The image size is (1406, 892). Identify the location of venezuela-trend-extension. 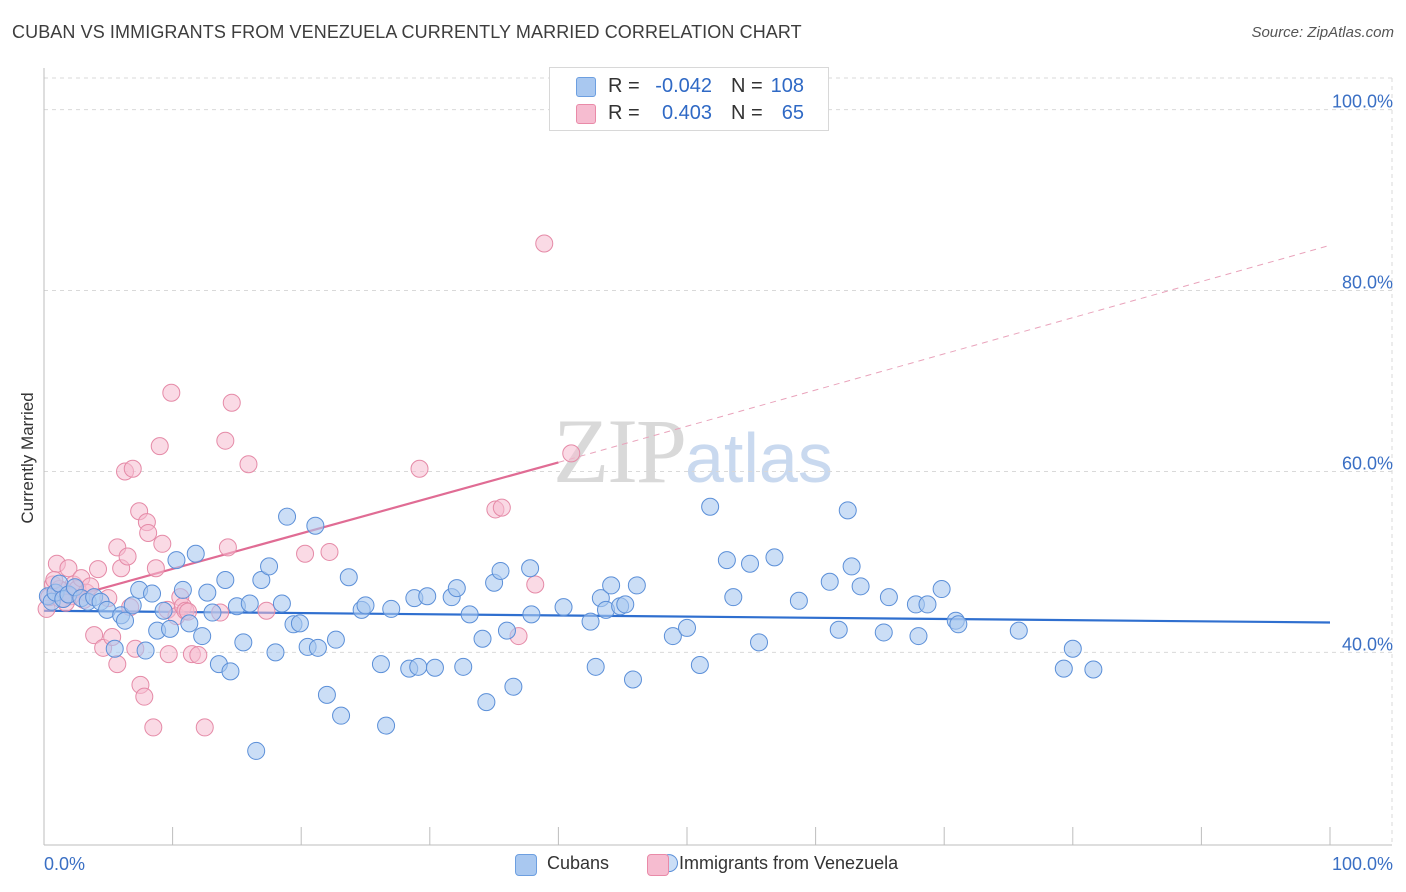
(944, 353).